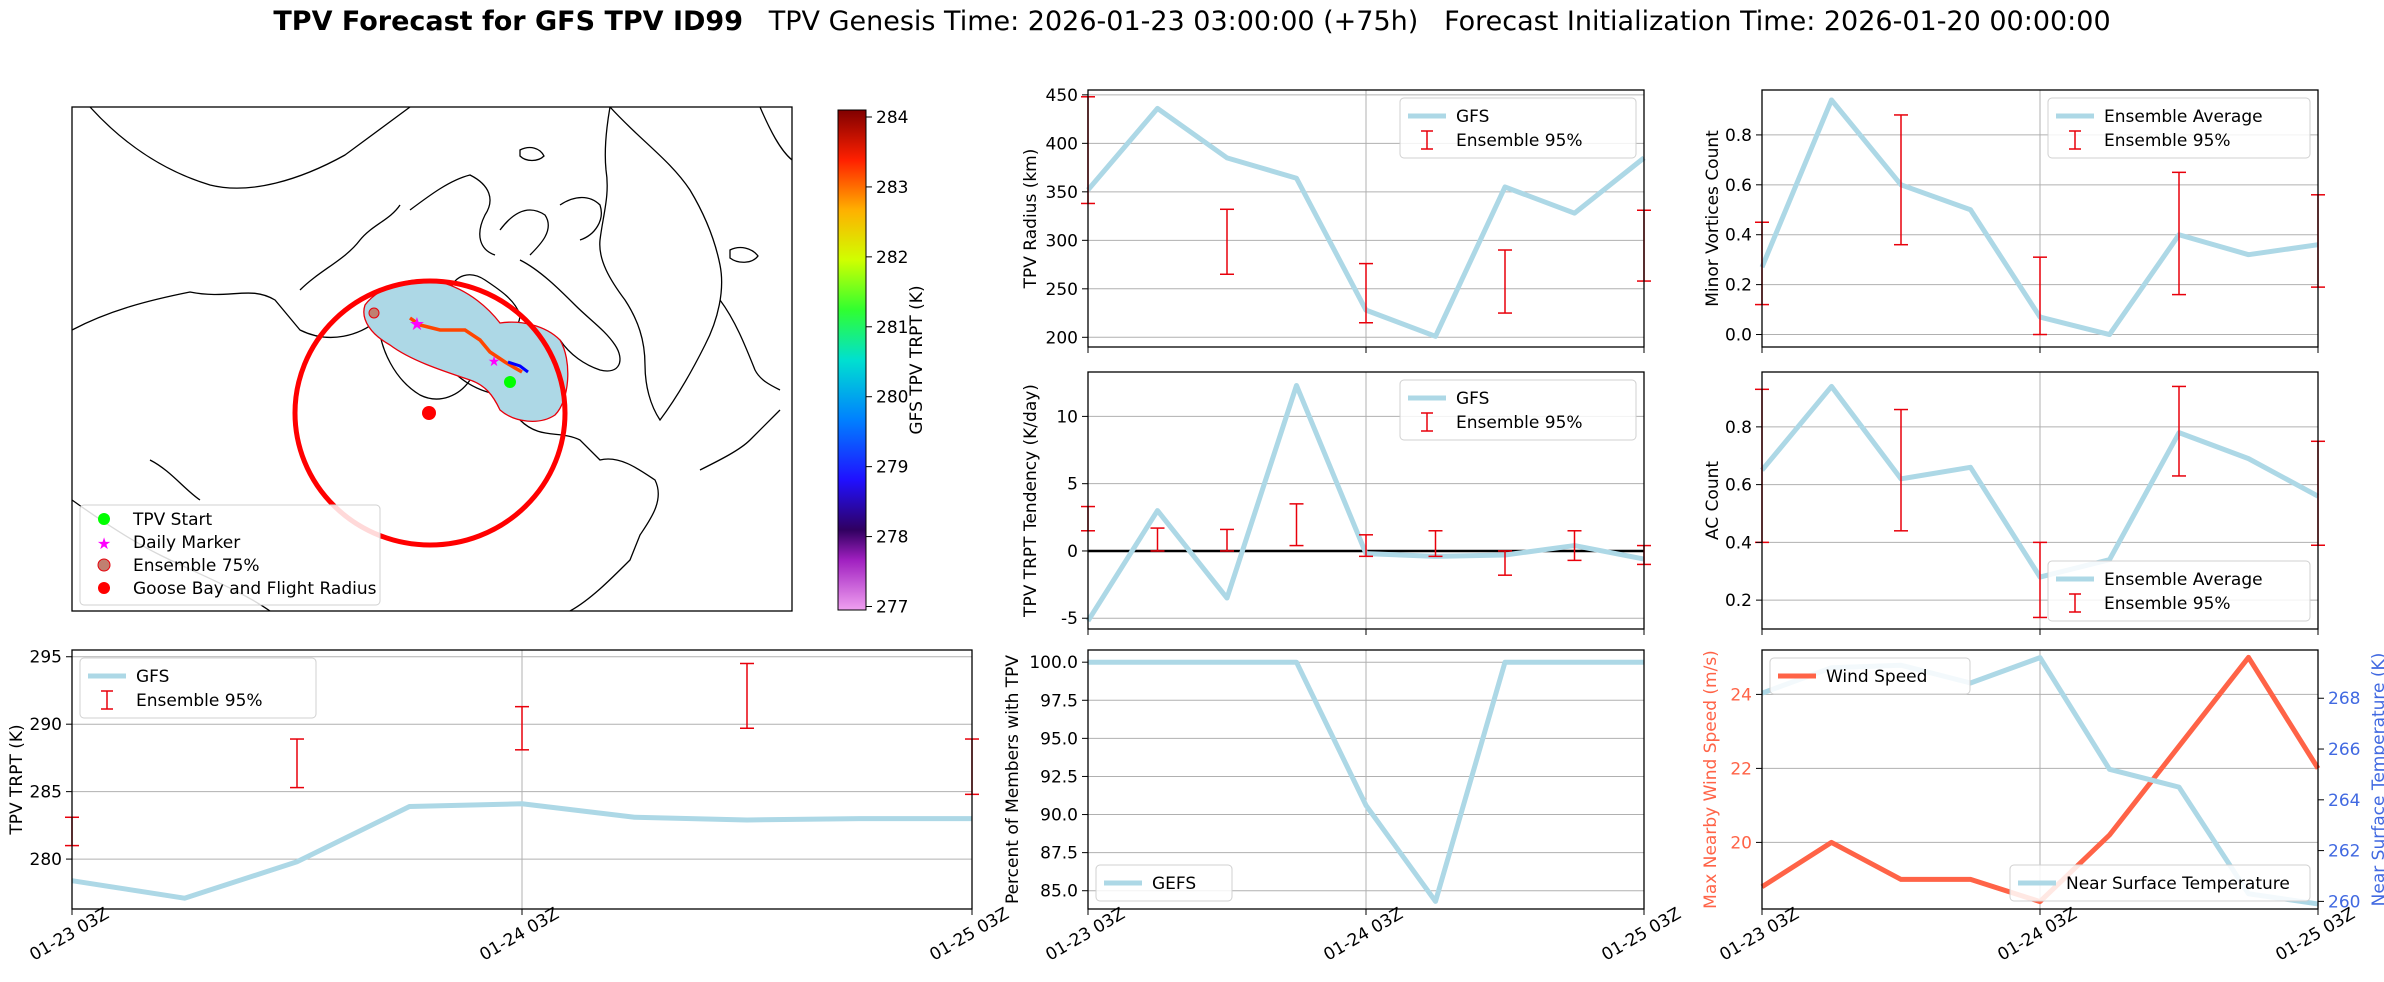 This screenshot has height=982, width=2384. What do you see at coordinates (152, 677) in the screenshot?
I see `trpt-legend-label: GFS` at bounding box center [152, 677].